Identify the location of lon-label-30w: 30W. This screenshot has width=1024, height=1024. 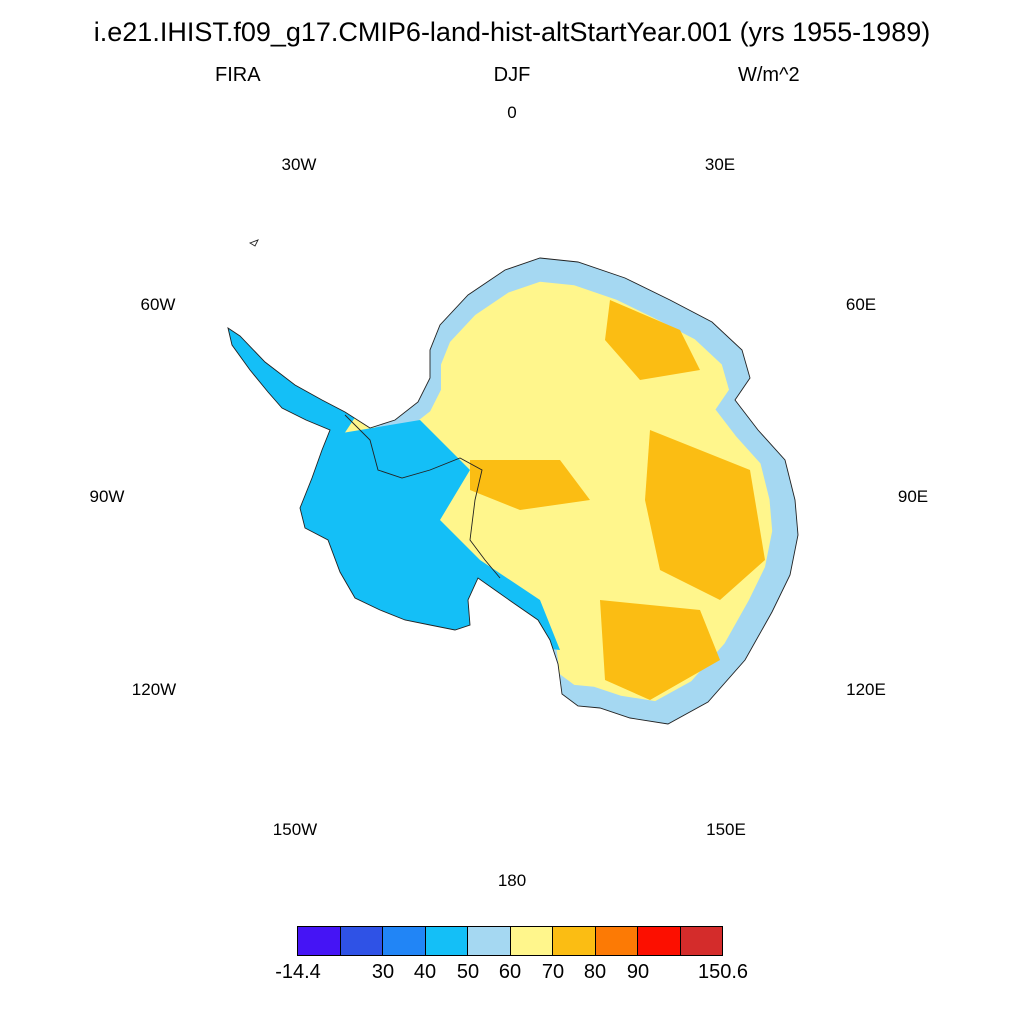
(299, 164).